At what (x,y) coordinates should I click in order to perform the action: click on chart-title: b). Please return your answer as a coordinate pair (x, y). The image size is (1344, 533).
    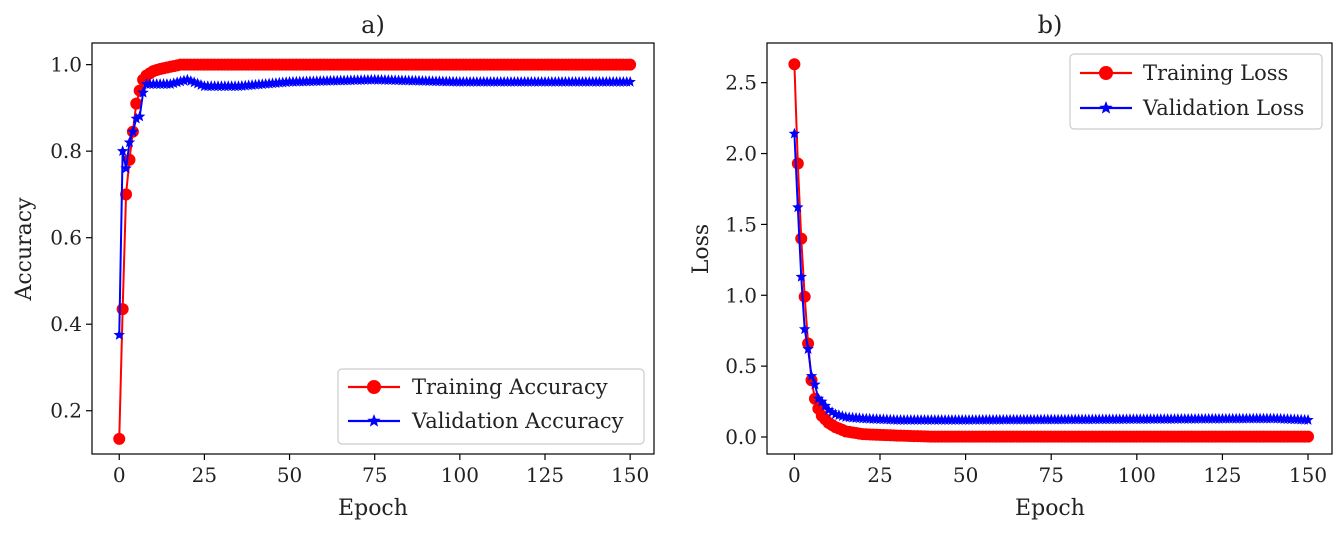
    Looking at the image, I should click on (1050, 25).